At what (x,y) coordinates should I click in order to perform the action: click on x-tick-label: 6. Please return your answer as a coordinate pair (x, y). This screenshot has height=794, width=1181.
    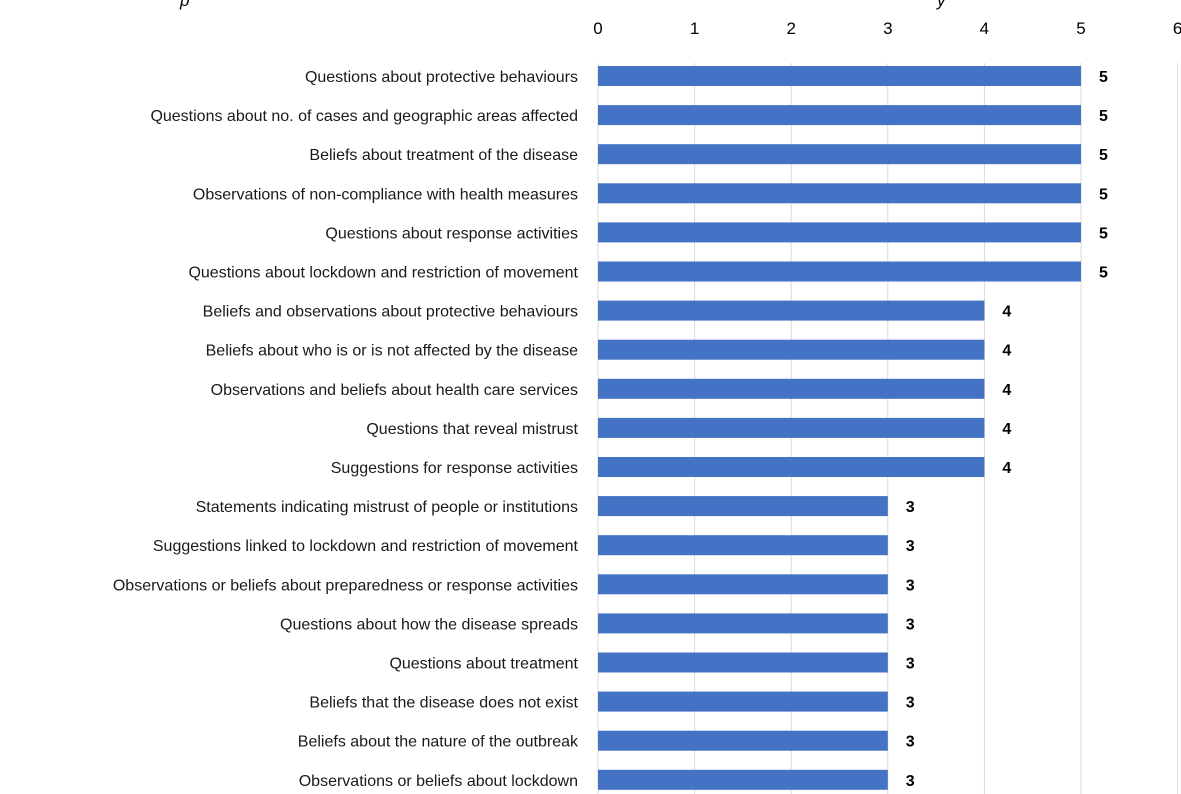
    Looking at the image, I should click on (1177, 28).